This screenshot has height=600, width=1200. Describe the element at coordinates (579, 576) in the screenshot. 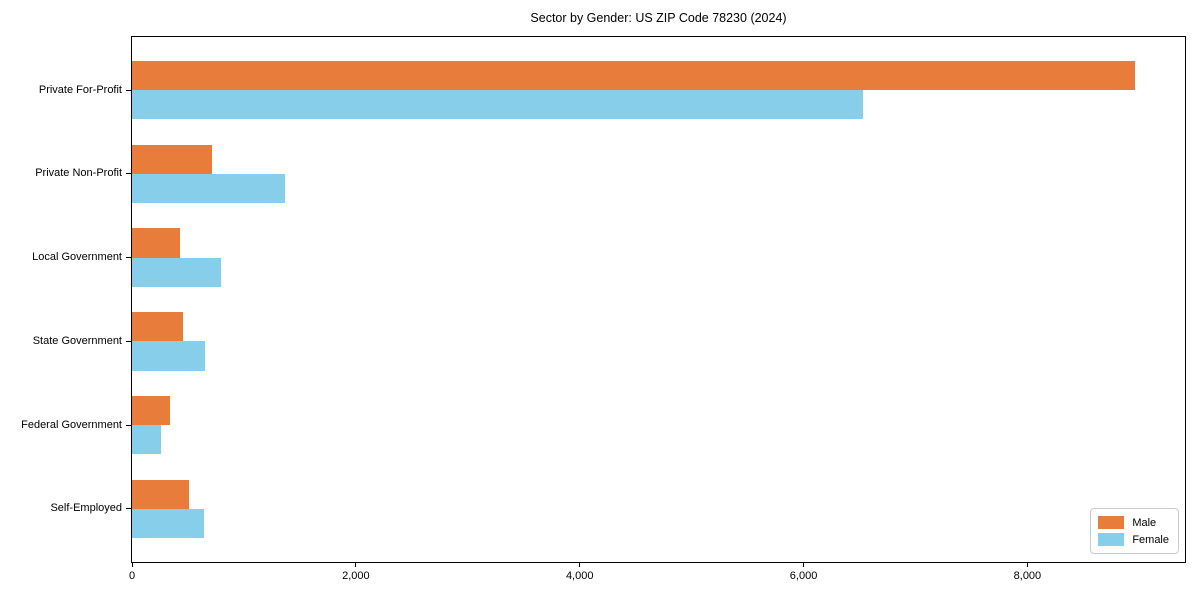

I see `x-axis-tick-label: 4,000` at that location.